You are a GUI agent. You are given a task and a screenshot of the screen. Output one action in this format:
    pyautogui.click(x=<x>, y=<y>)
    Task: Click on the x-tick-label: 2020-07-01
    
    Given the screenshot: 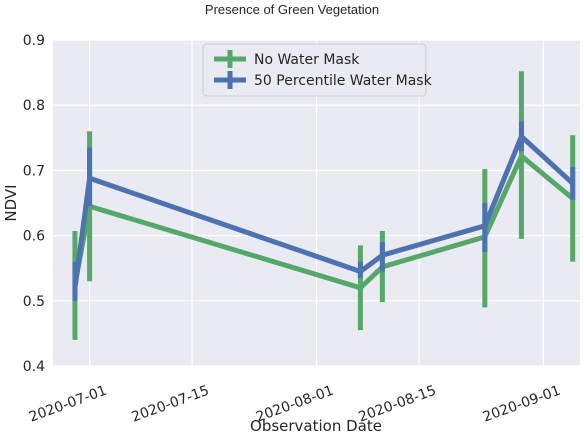 What is the action you would take?
    pyautogui.click(x=68, y=404)
    